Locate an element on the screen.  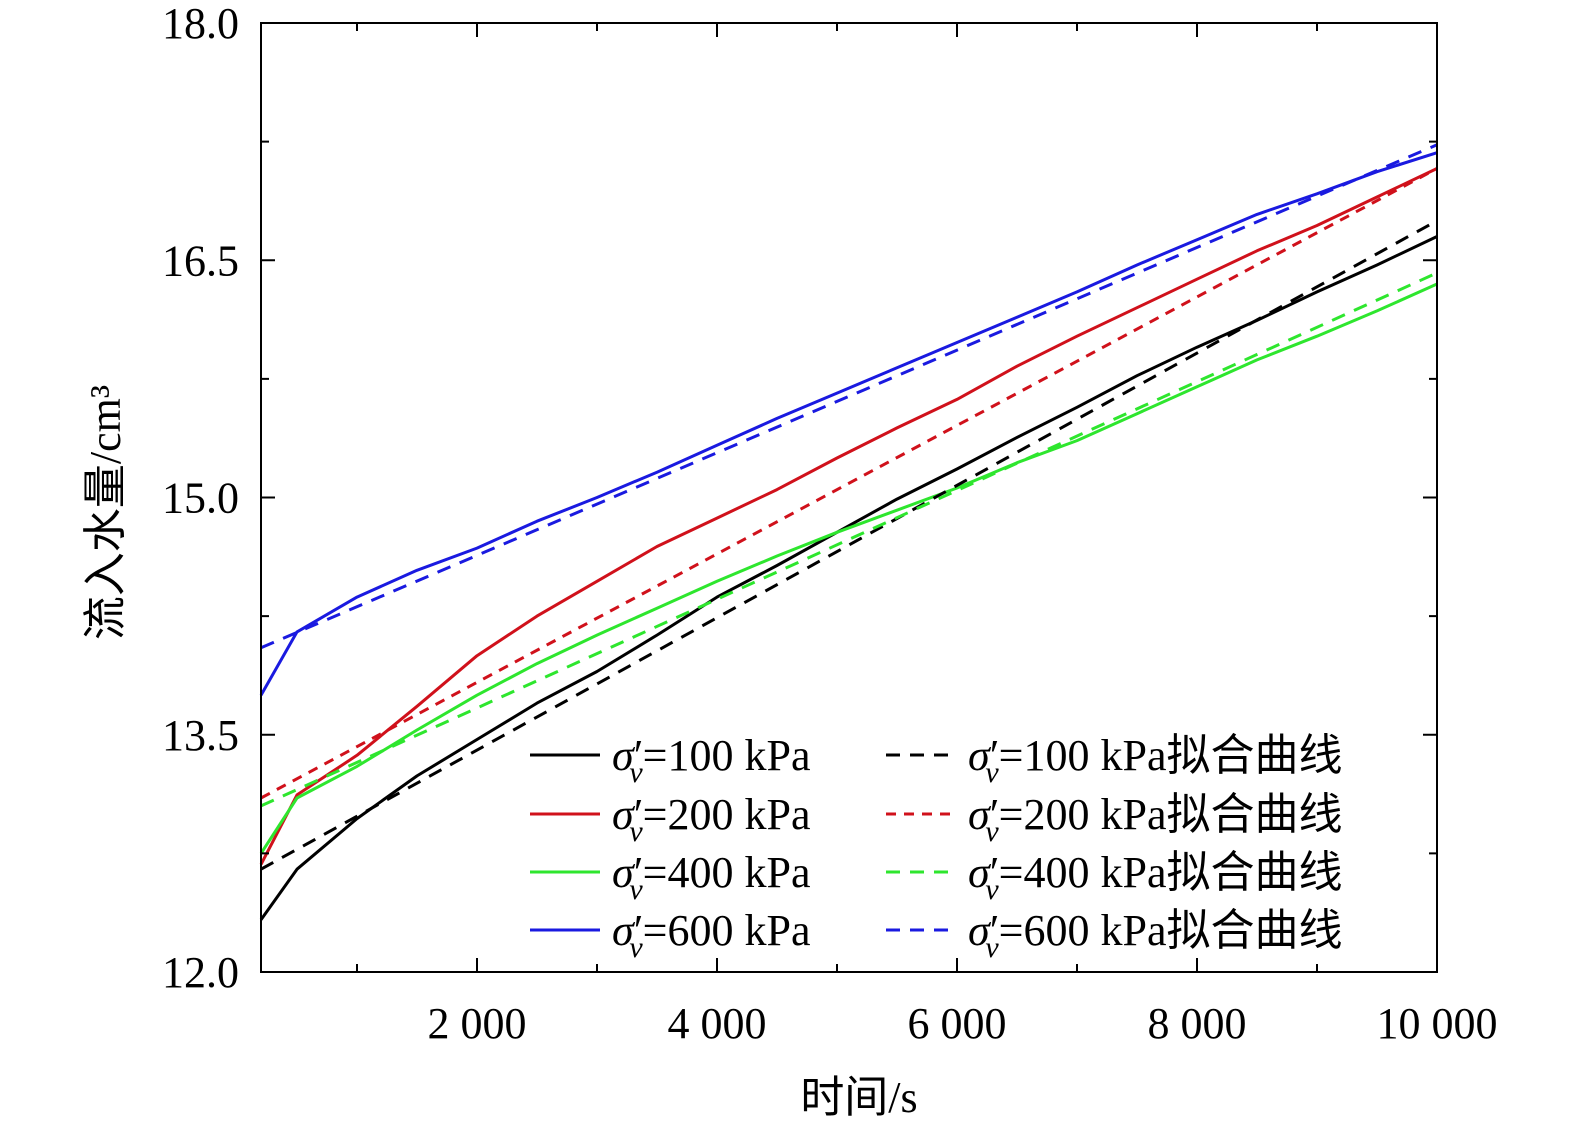
y-tick-label: 12.0 is located at coordinates (200, 972).